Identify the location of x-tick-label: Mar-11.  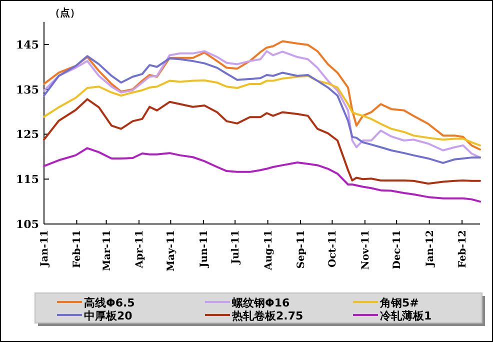
(107, 250).